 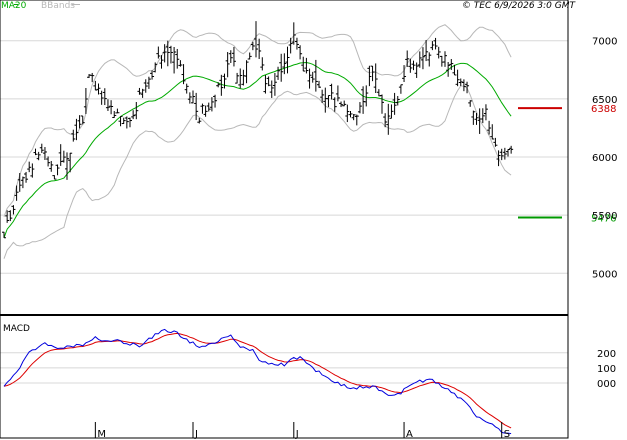 What do you see at coordinates (604, 216) in the screenshot?
I see `price-tick-label: 5500` at bounding box center [604, 216].